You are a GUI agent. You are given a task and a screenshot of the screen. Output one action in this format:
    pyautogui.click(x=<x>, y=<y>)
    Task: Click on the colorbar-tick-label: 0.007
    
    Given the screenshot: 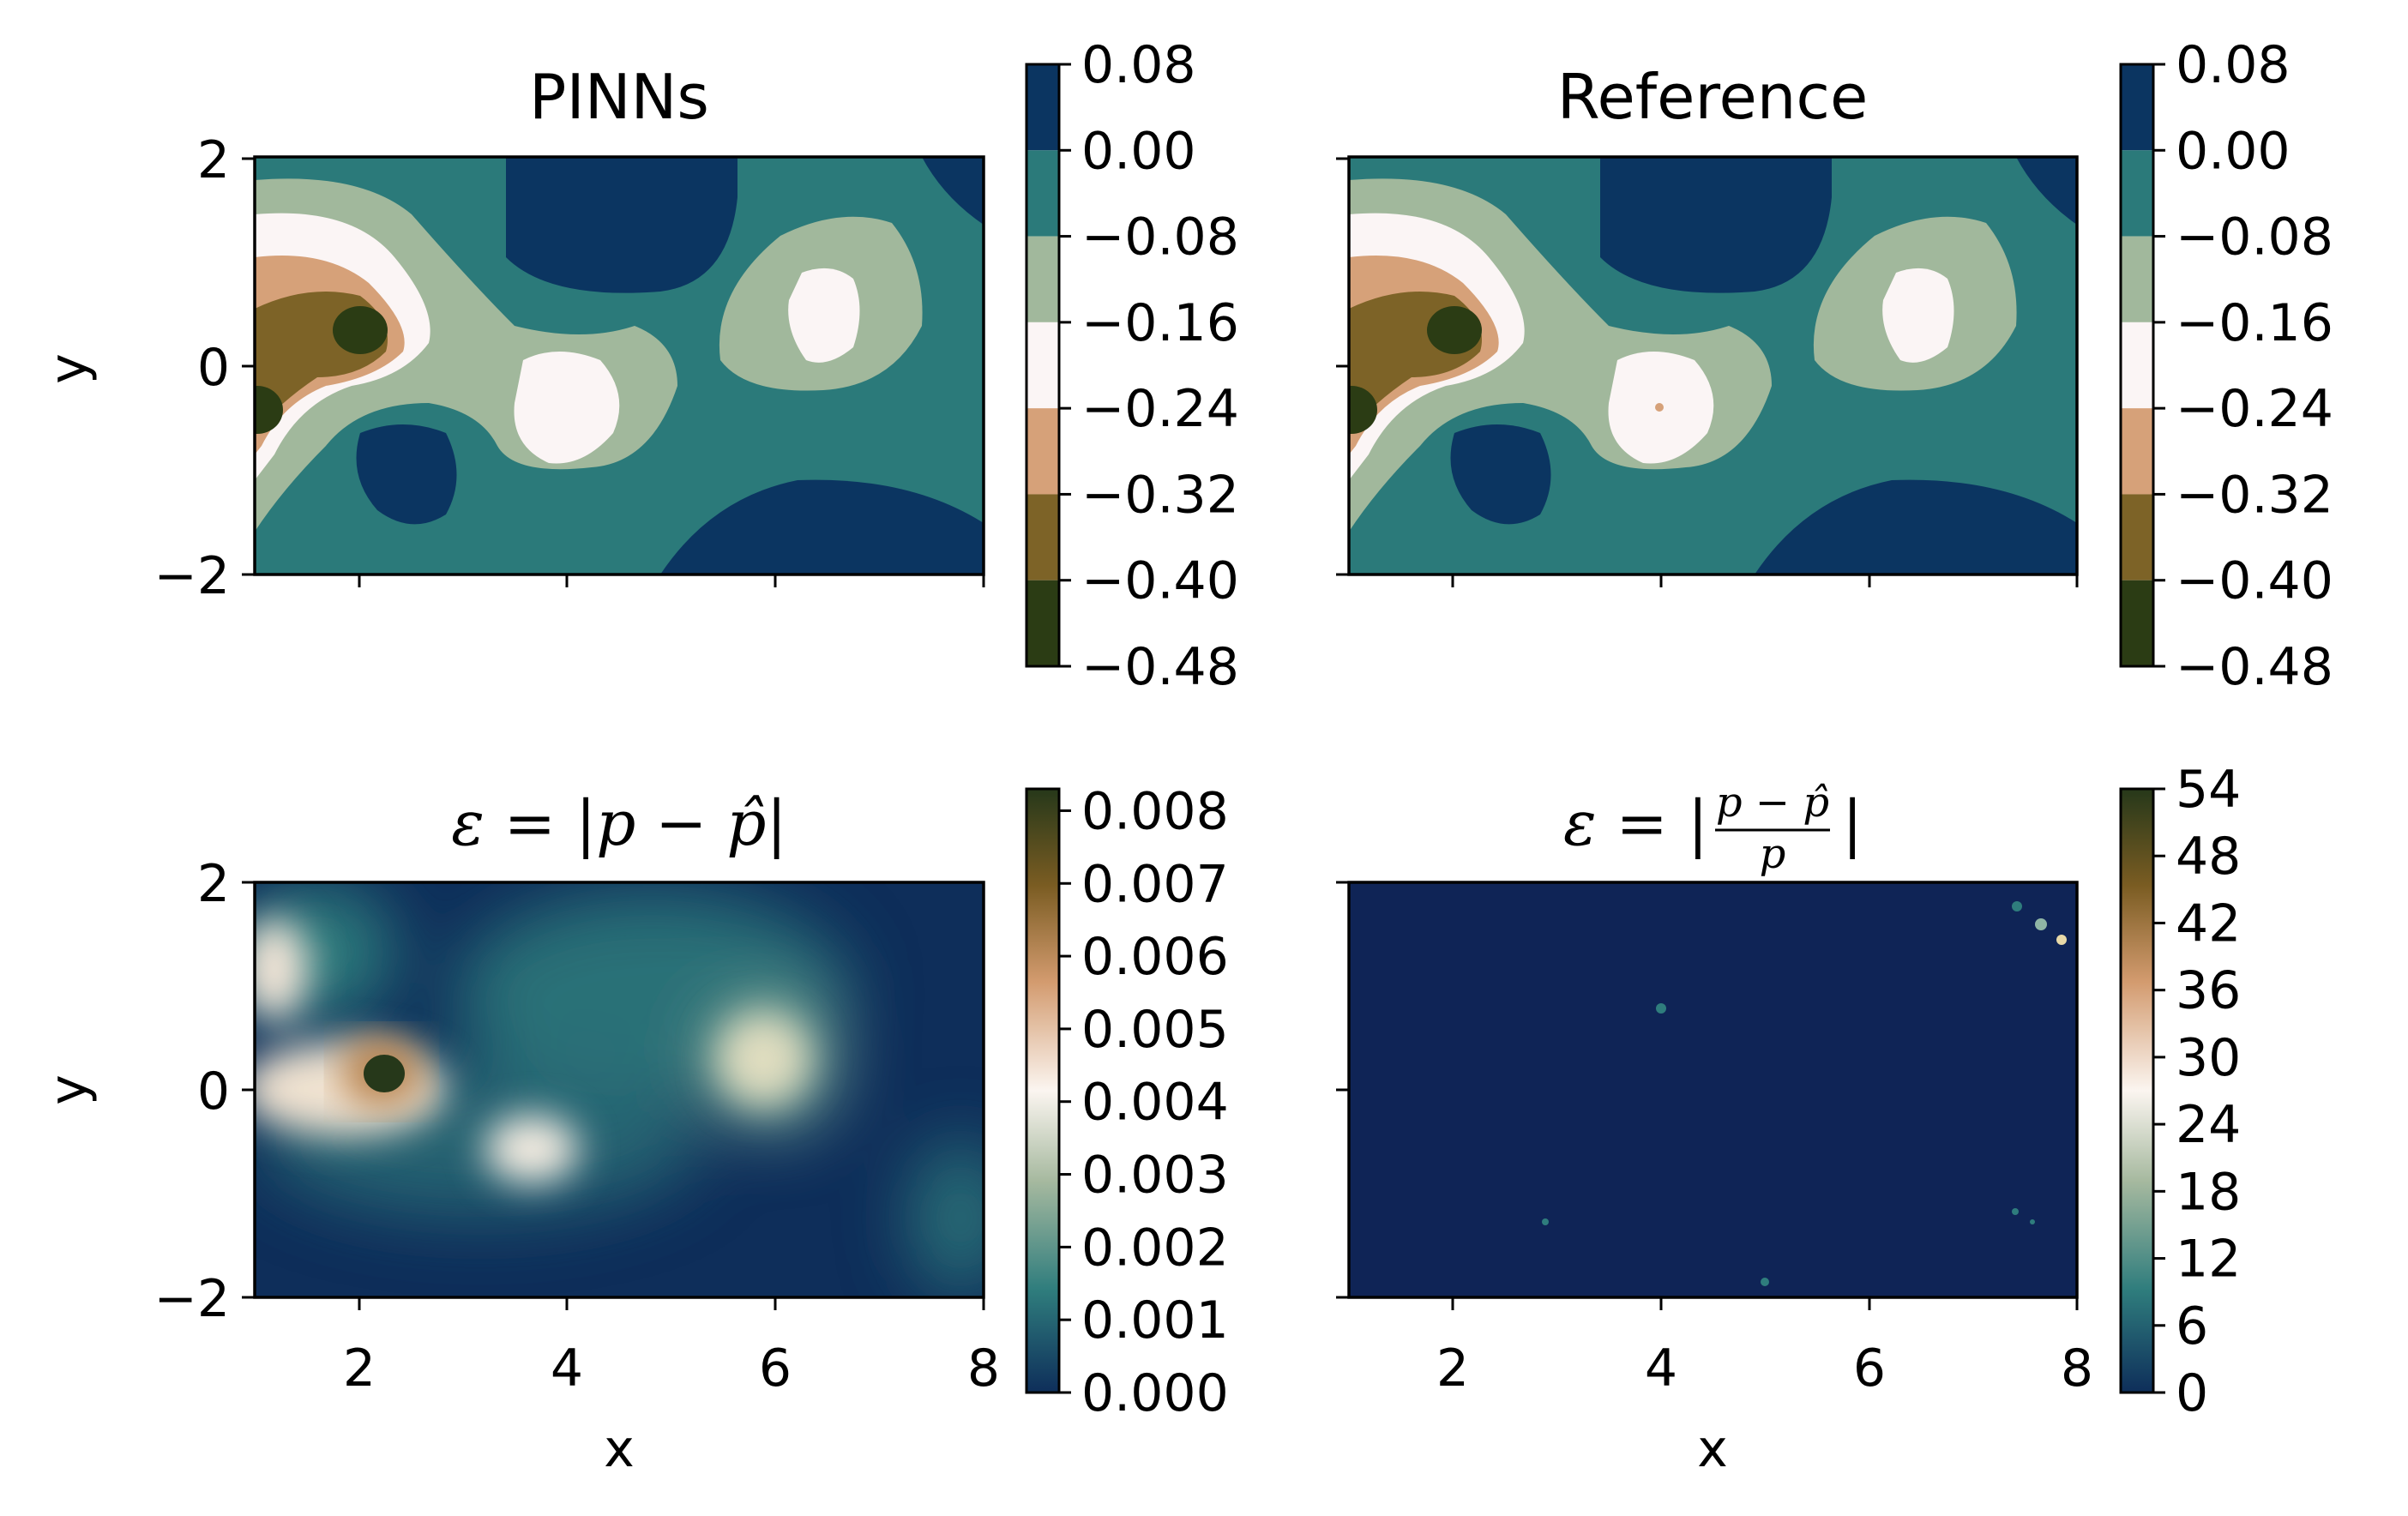 What is the action you would take?
    pyautogui.click(x=1155, y=884)
    